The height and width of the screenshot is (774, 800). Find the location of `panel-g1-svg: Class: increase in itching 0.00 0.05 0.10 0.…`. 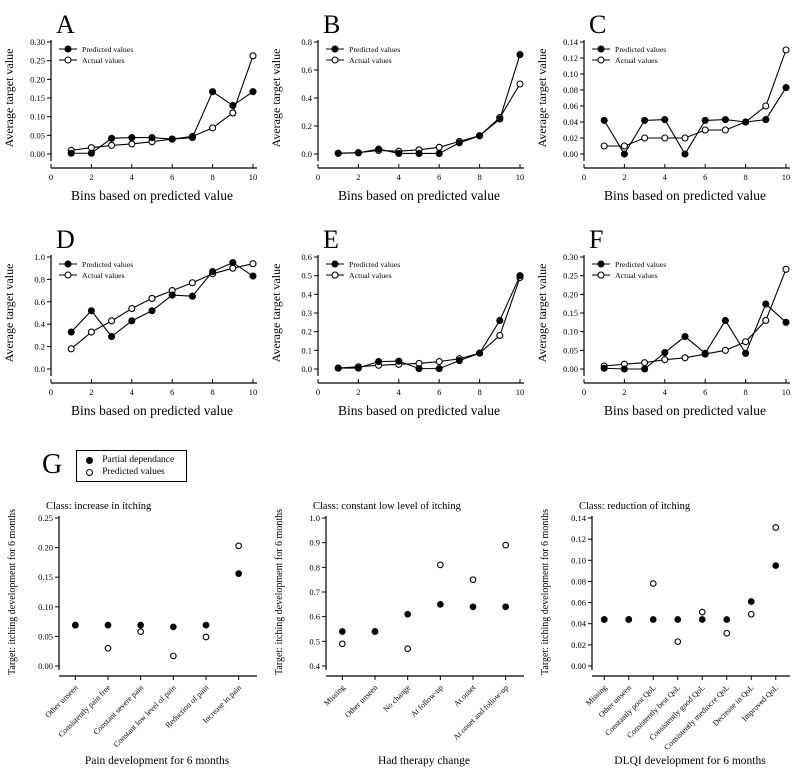

panel-g1-svg: Class: increase in itching 0.00 0.05 0.10 0.… is located at coordinates (132, 634).